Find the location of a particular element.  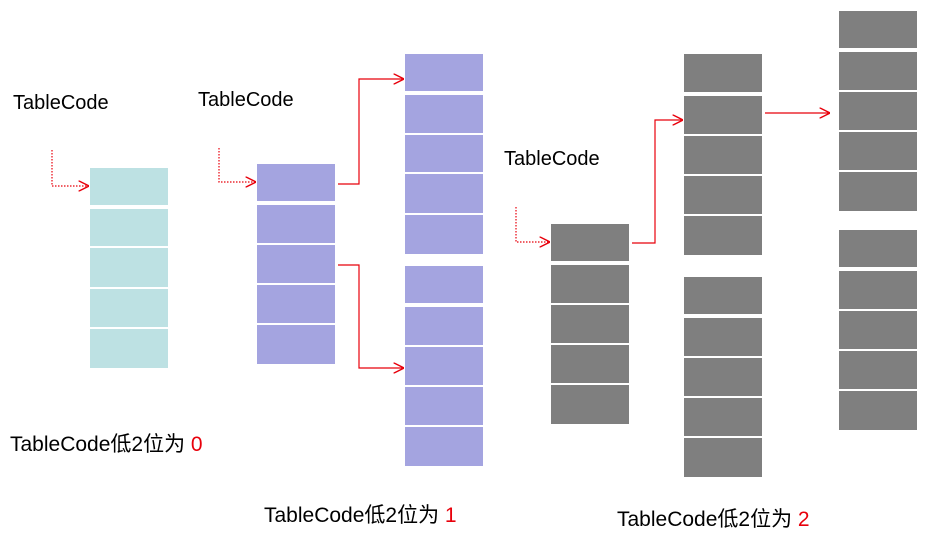

caption-level0: TableCode低2位为 0 is located at coordinates (106, 445).